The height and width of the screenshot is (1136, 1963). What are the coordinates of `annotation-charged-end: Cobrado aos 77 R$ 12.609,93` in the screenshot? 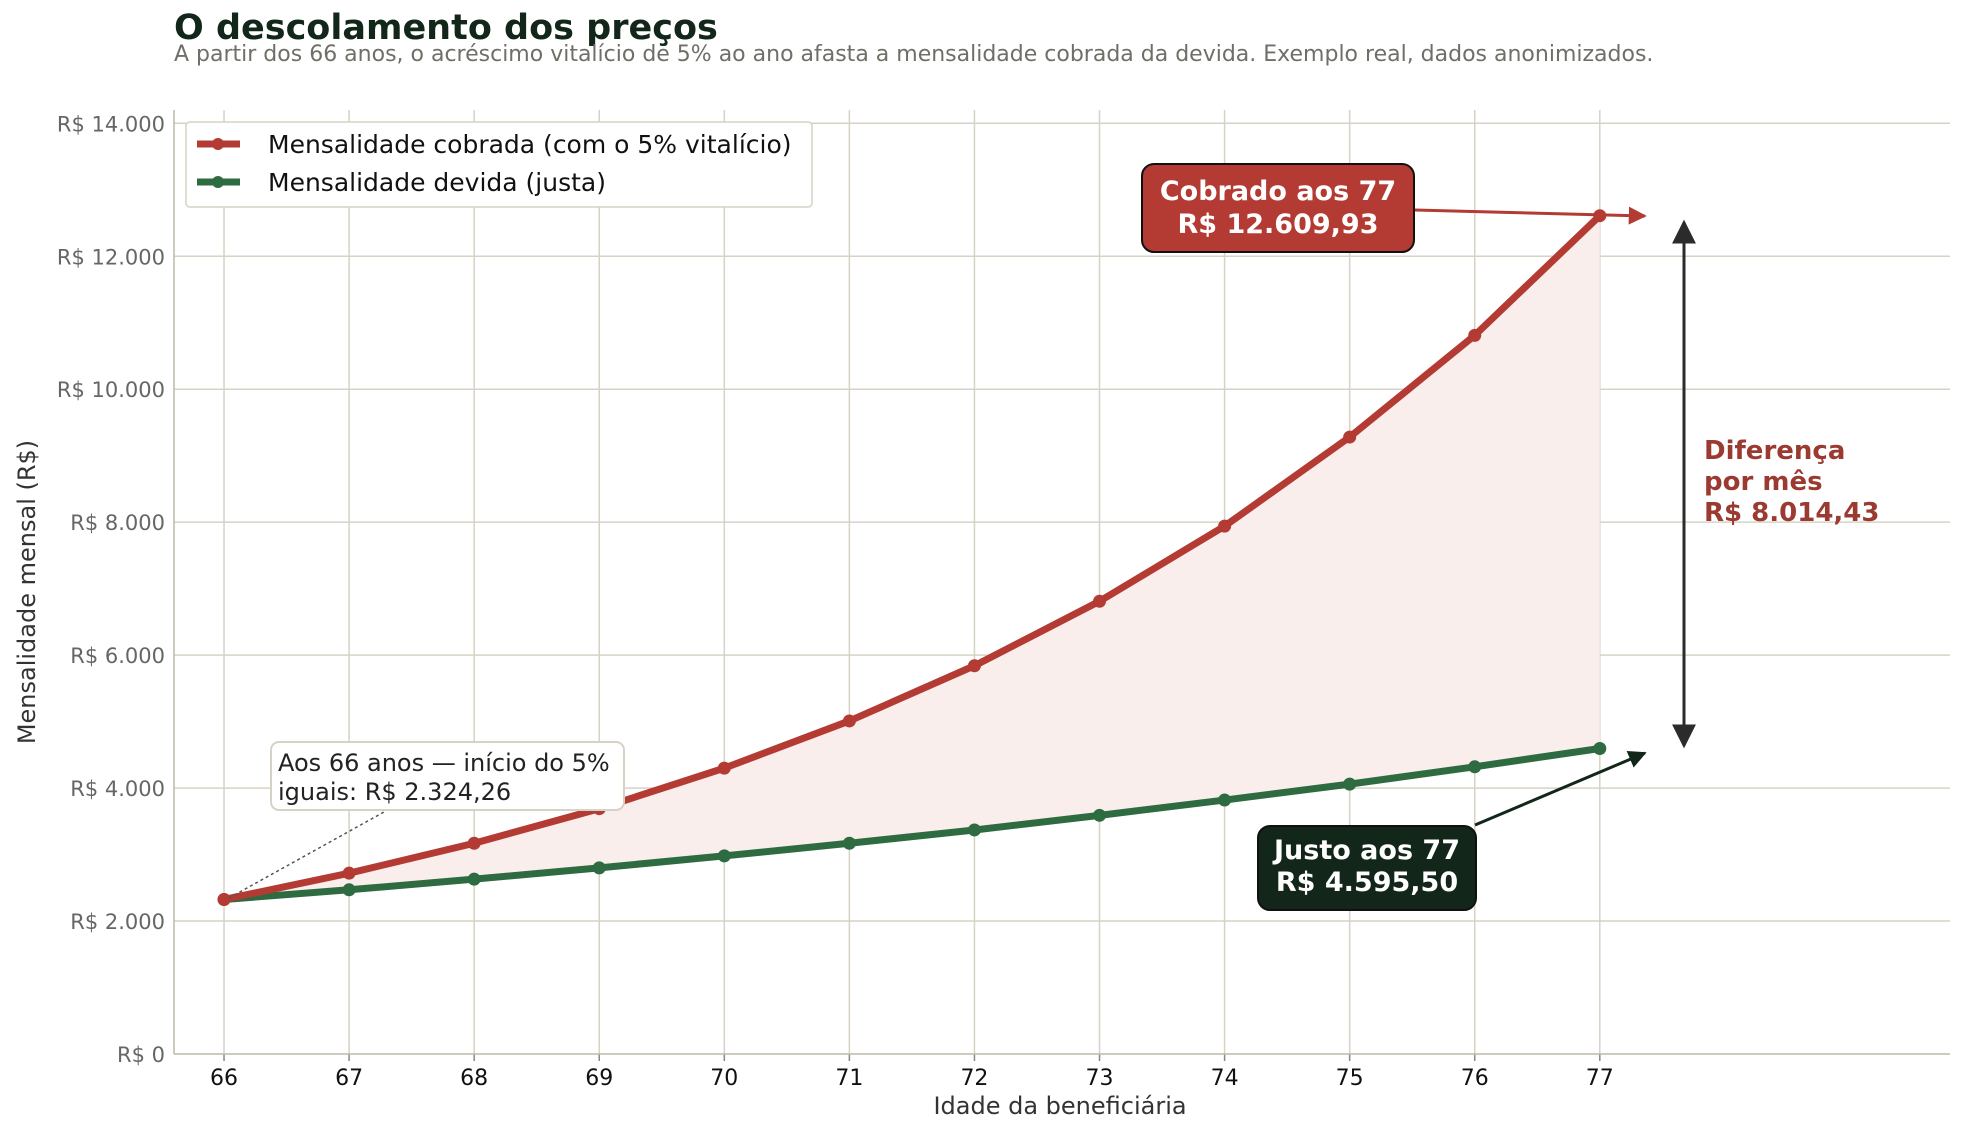 It's located at (1394, 208).